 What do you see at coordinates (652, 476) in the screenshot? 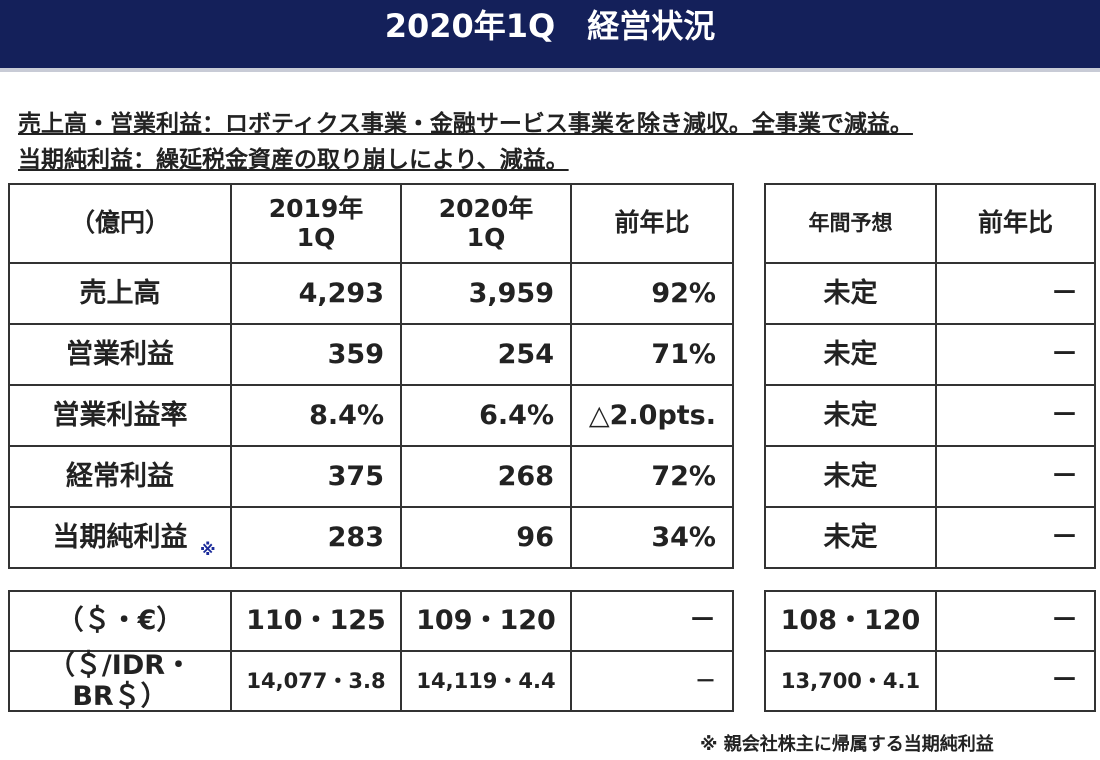
I see `value-cell: 72%` at bounding box center [652, 476].